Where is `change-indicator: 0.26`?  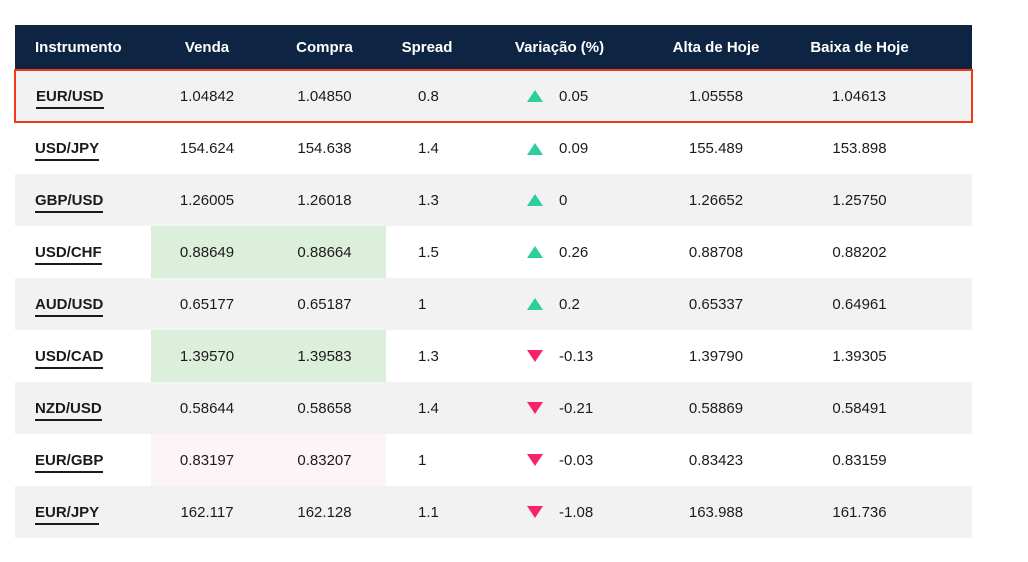 change-indicator: 0.26 is located at coordinates (589, 252).